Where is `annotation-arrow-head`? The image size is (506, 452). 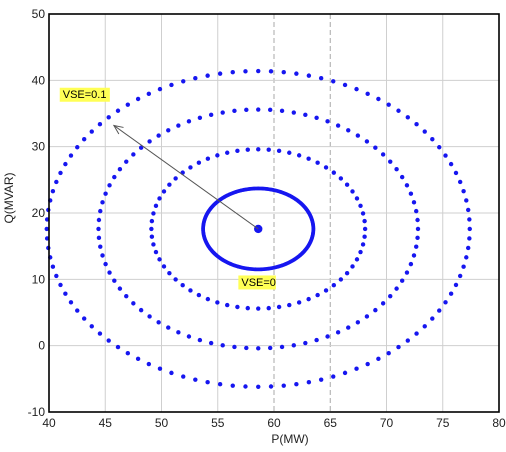 annotation-arrow-head is located at coordinates (118, 129).